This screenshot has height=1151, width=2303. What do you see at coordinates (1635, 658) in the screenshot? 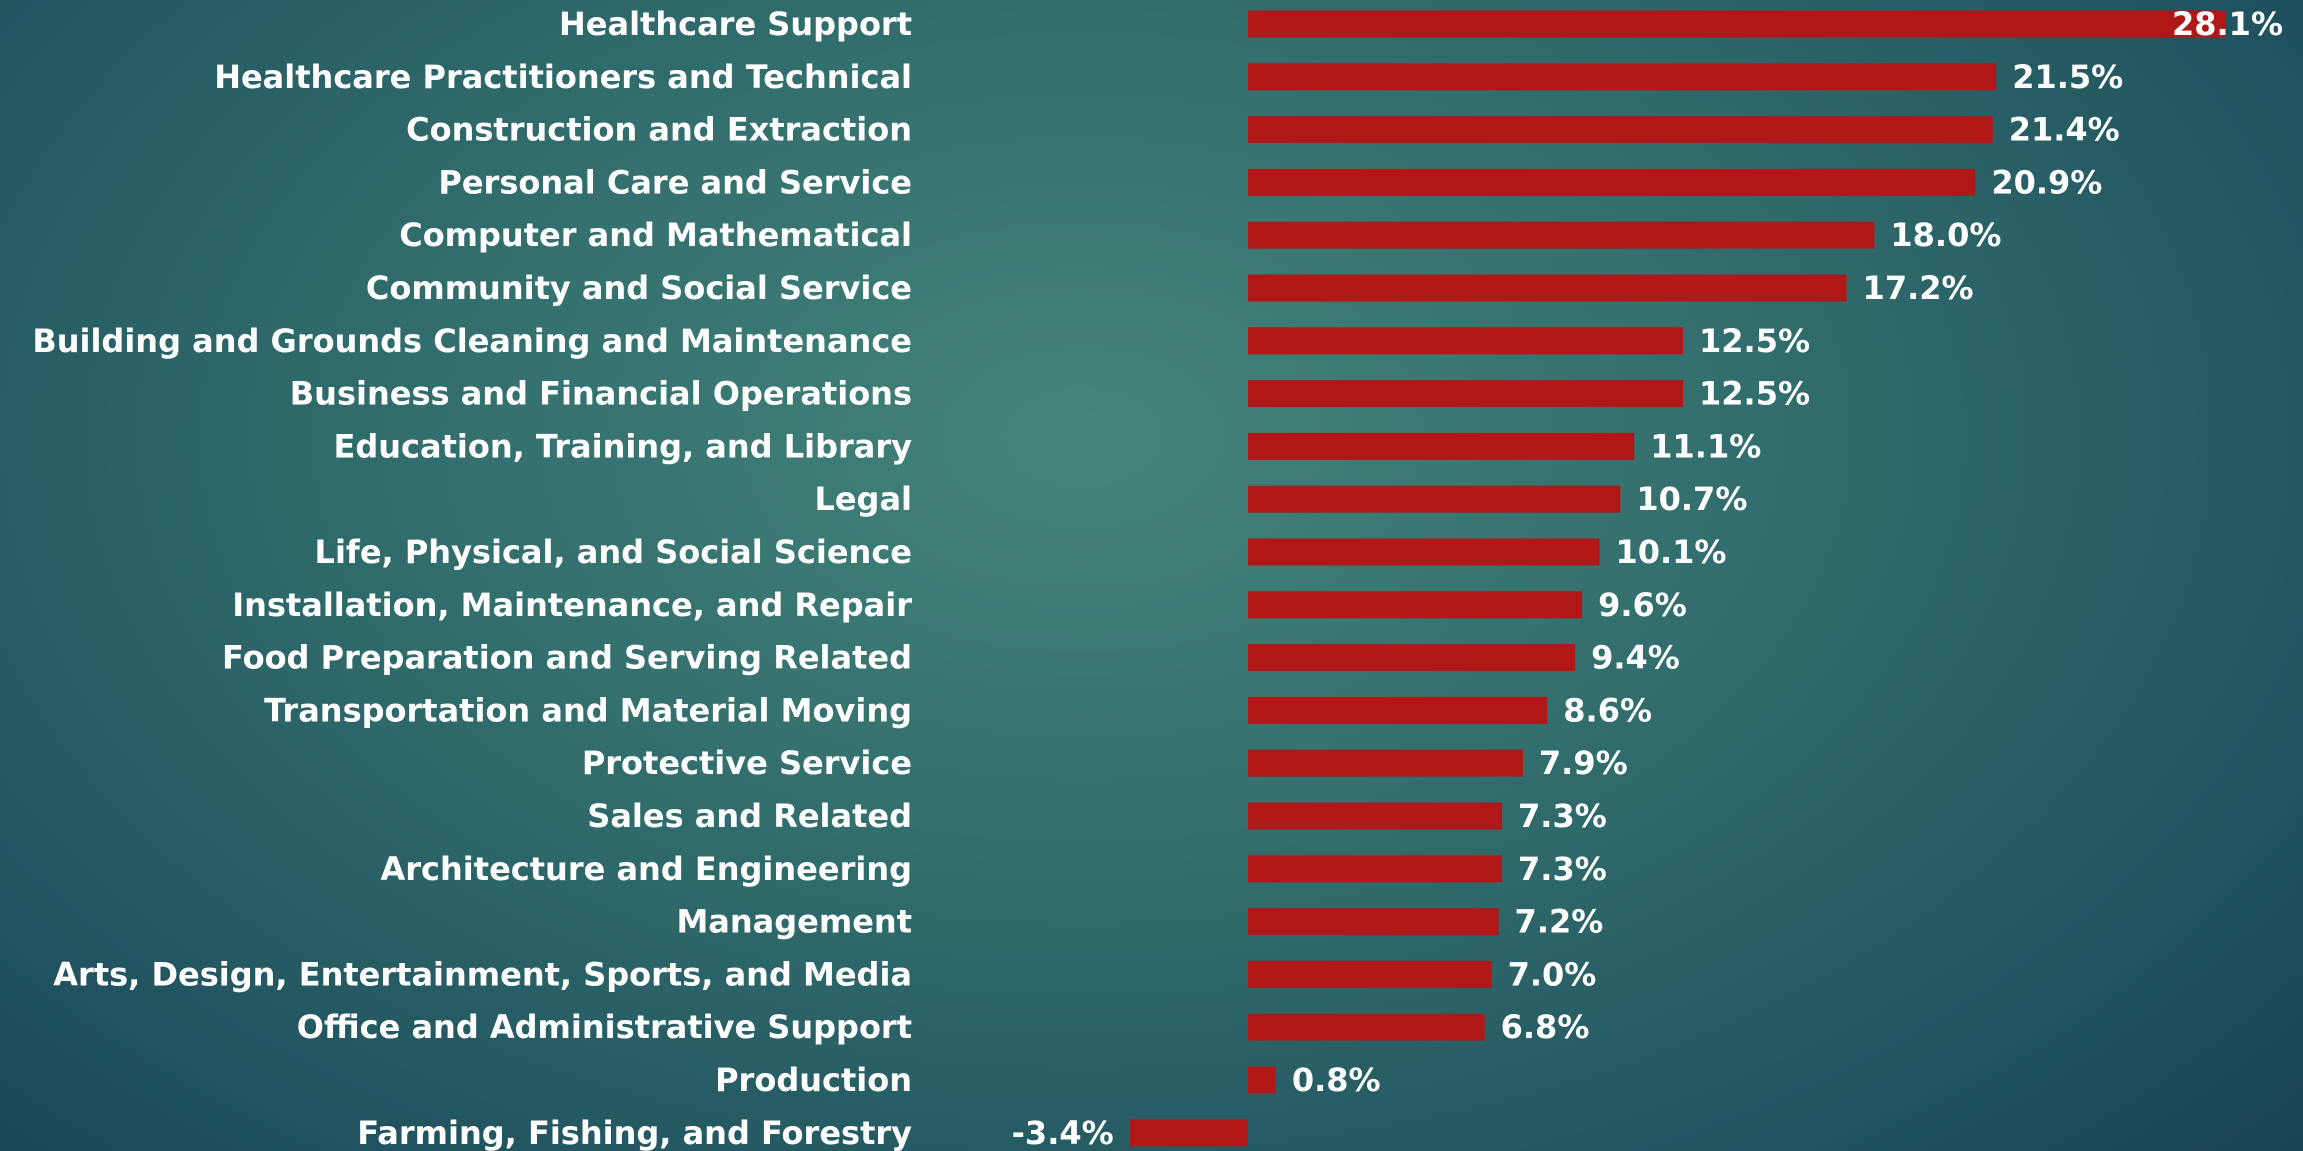
I see `value-label: 9.4%` at bounding box center [1635, 658].